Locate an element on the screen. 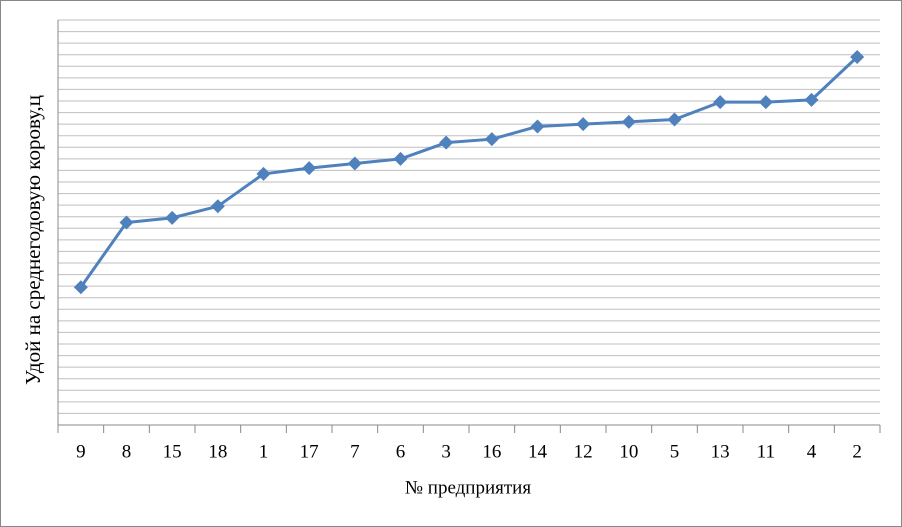 The image size is (902, 527). x-axis-label: № предприятия is located at coordinates (468, 487).